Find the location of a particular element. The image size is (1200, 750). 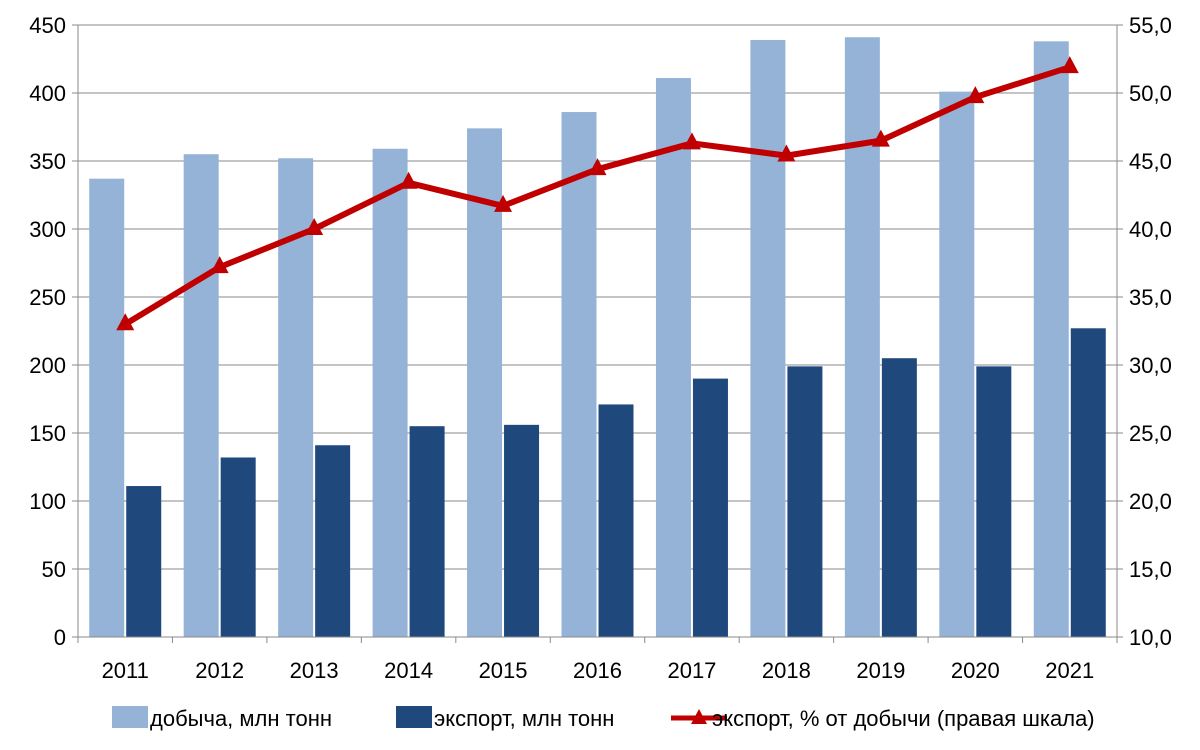

right-axis-tick-label: 35,0 is located at coordinates (1150, 297).